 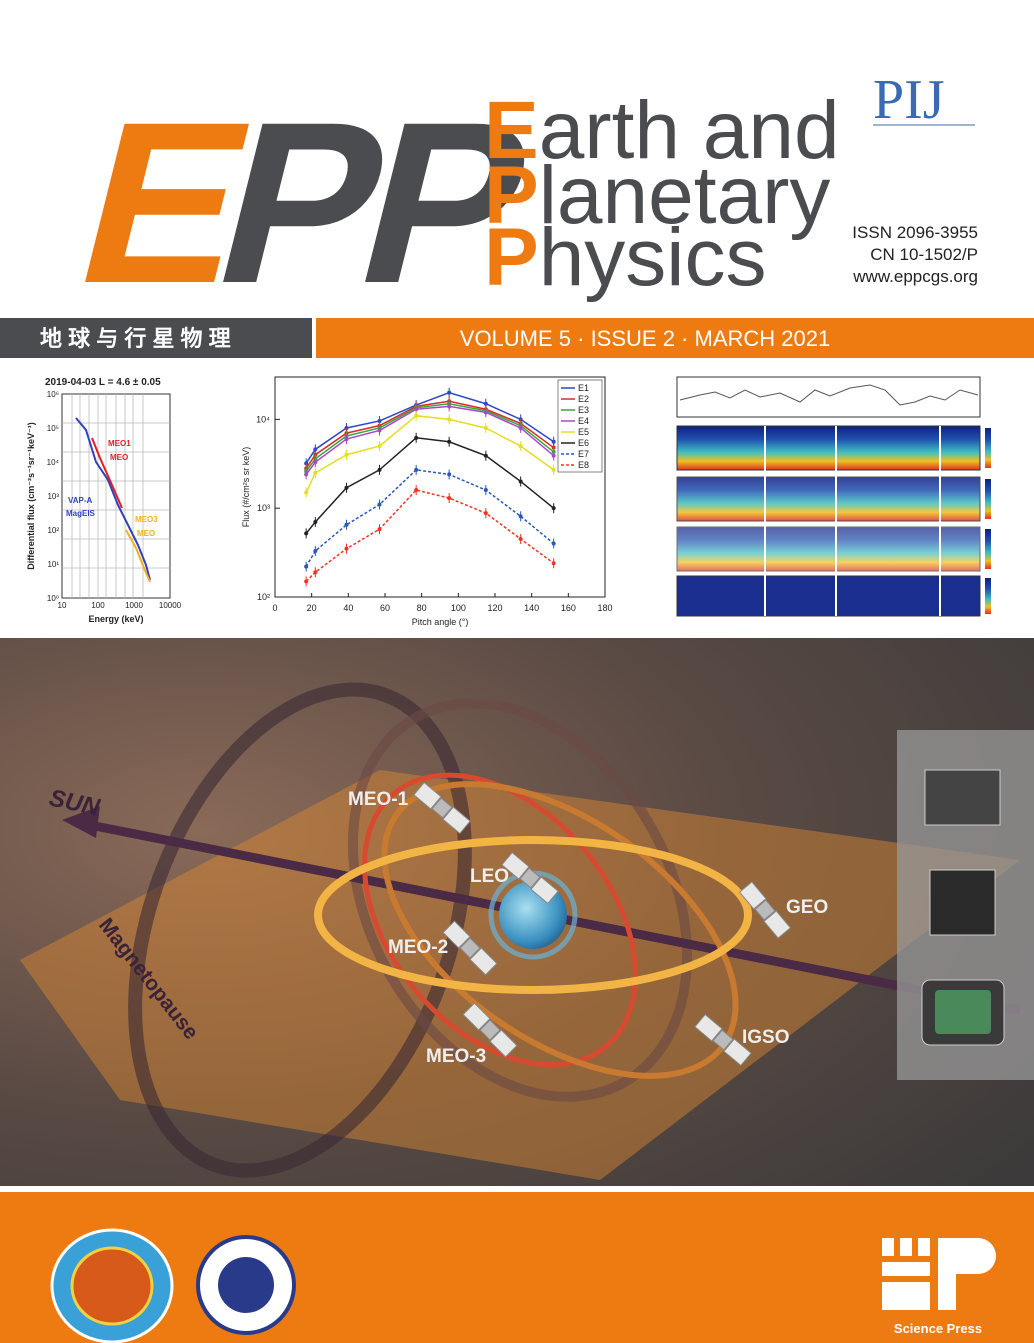 I want to click on x-tick-label: 0, so click(x=274, y=608).